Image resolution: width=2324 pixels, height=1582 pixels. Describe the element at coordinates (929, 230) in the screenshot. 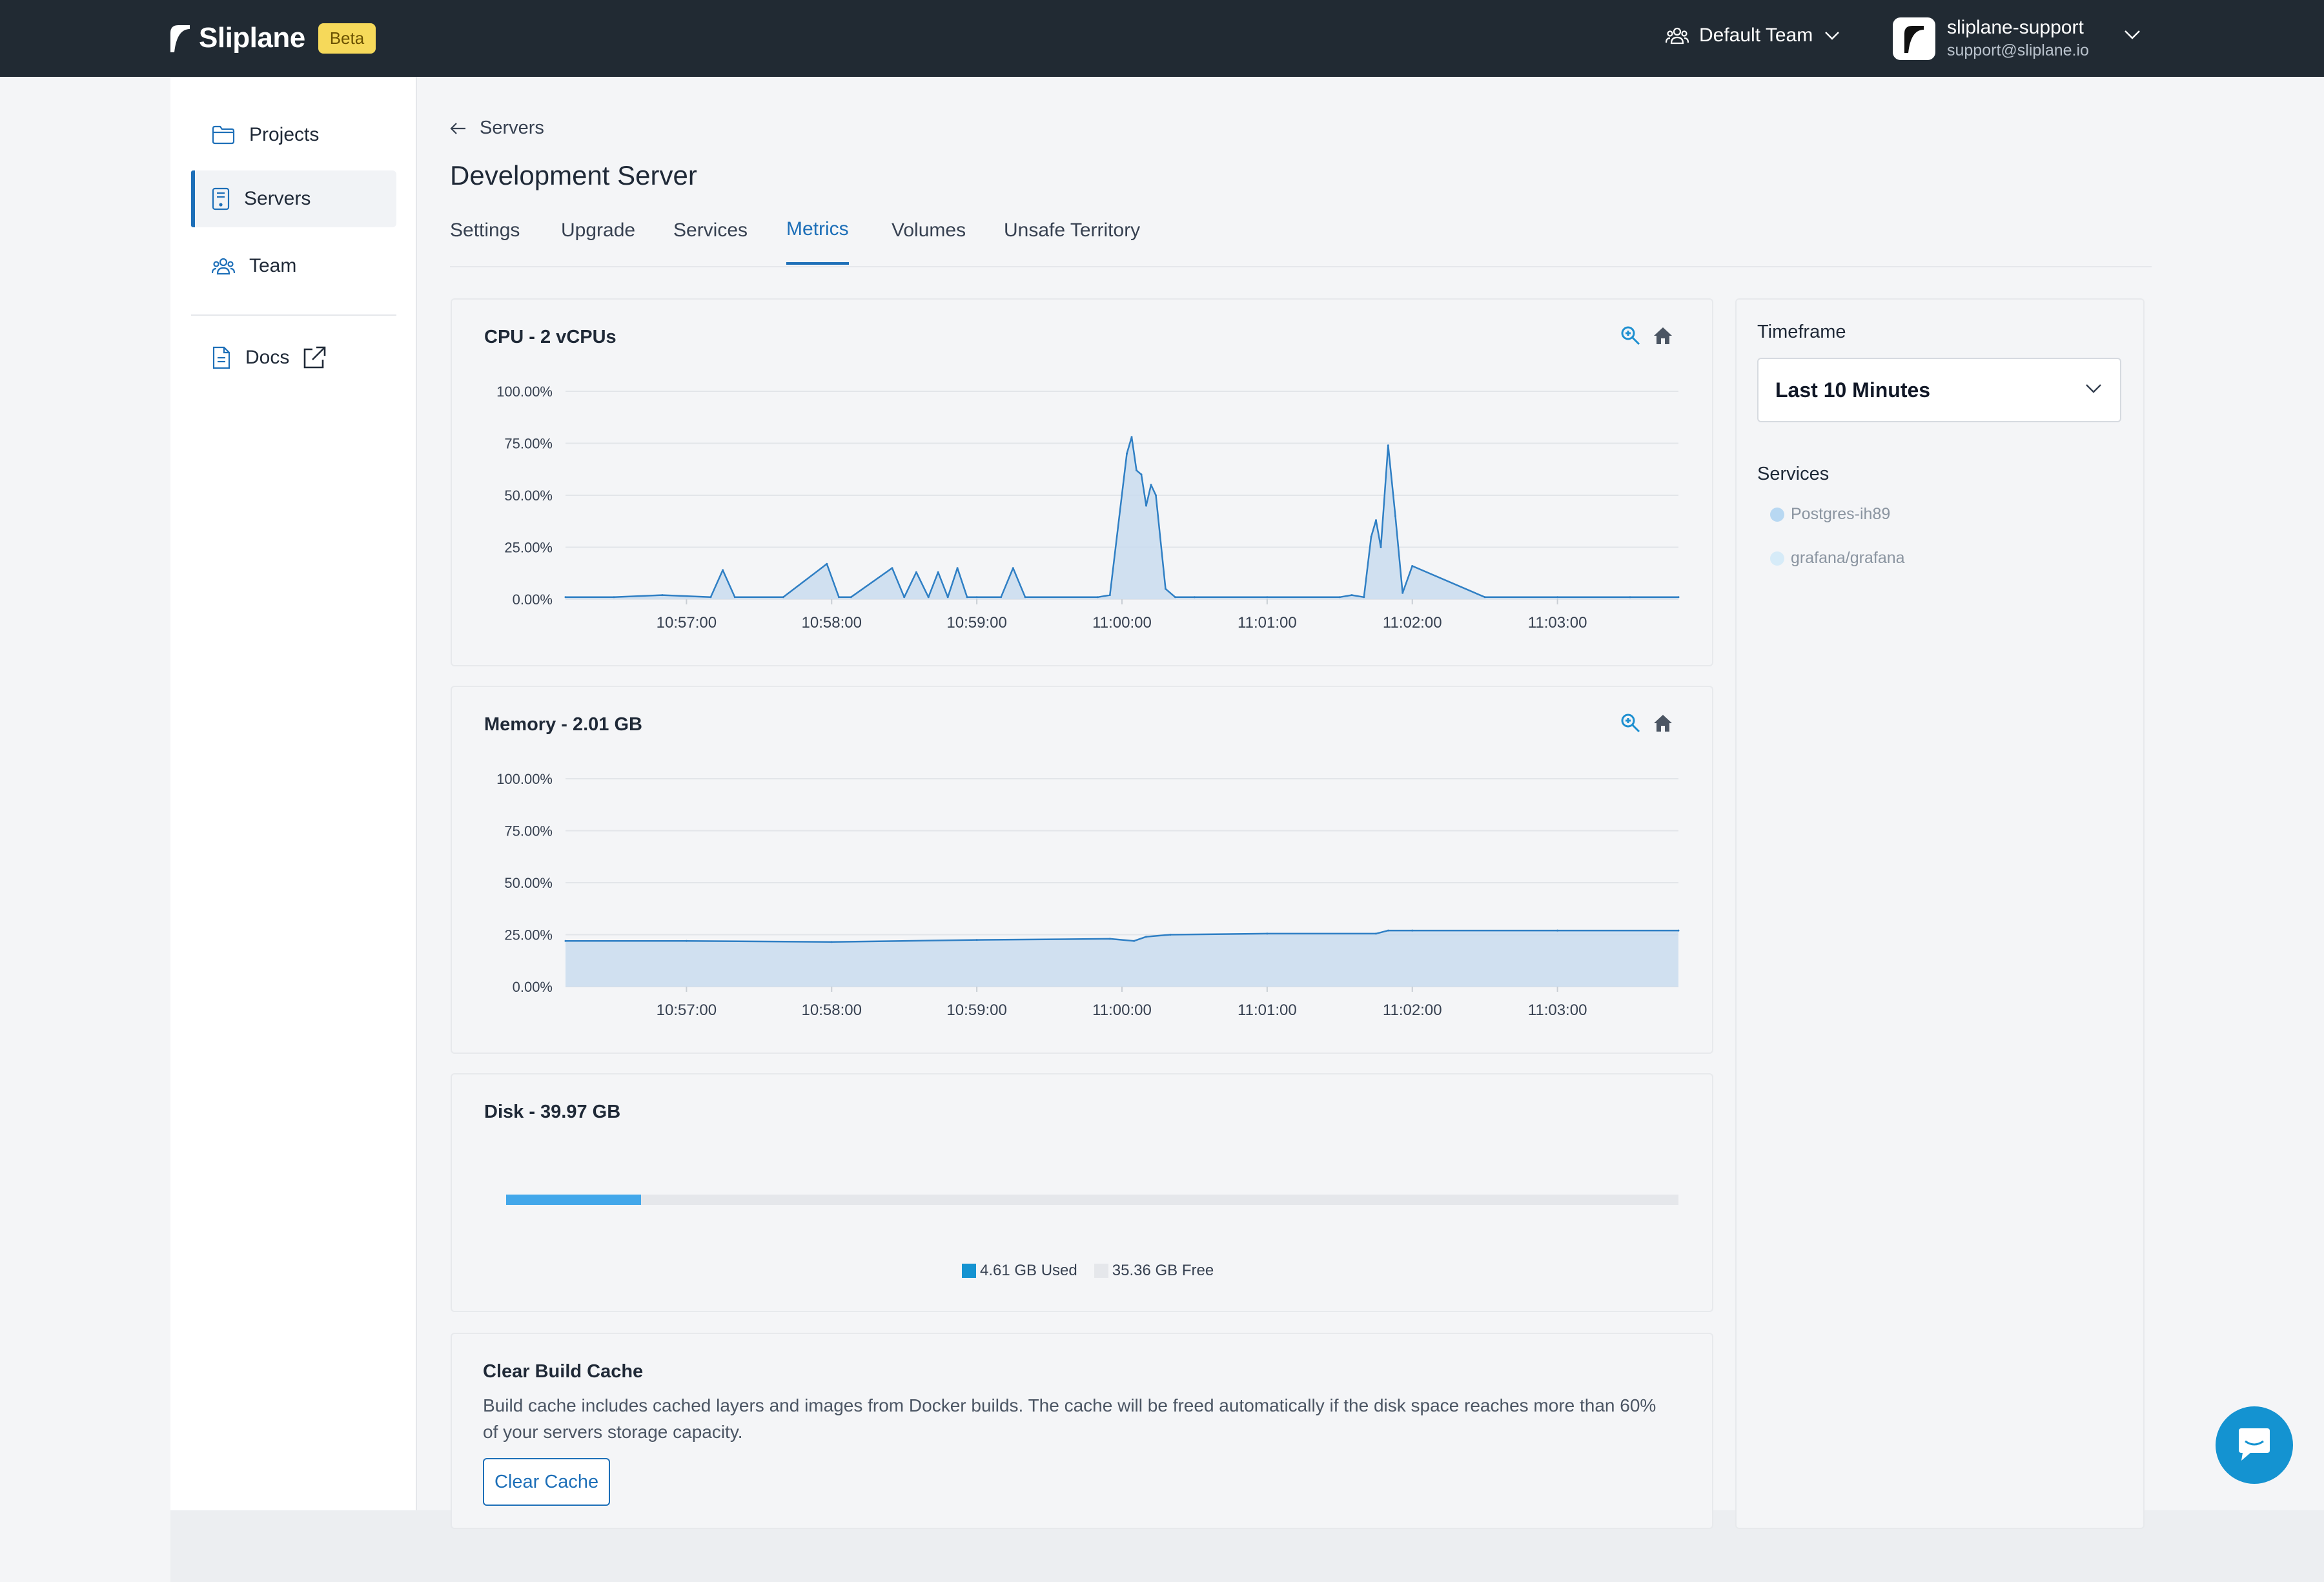

I see `tab-volumes: Volumes` at that location.